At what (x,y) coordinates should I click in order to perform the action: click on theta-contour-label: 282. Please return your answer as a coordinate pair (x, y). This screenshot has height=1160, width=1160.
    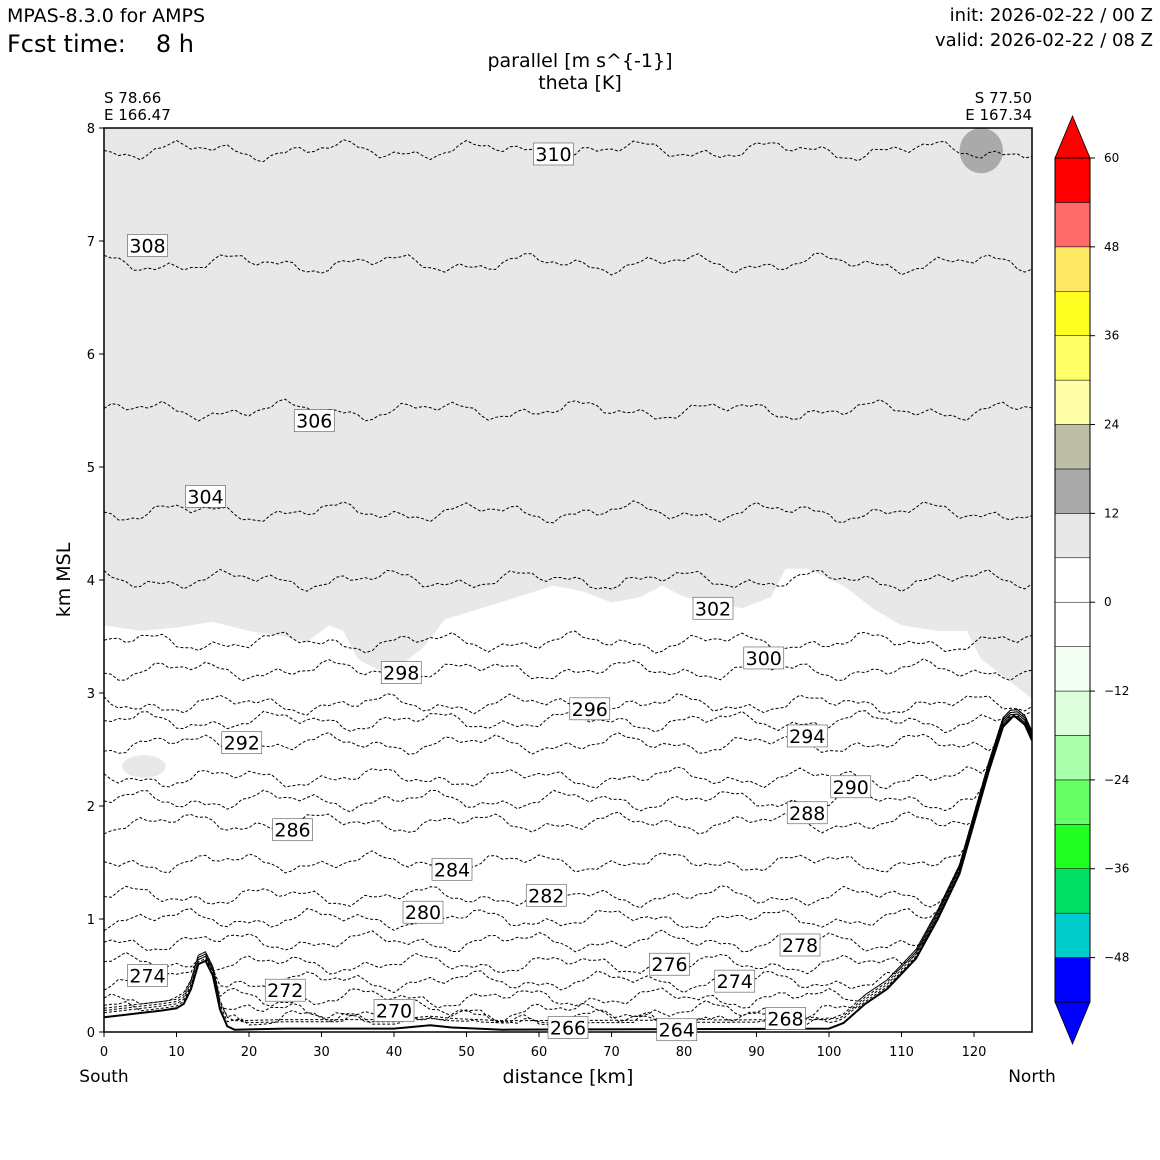
    Looking at the image, I should click on (546, 895).